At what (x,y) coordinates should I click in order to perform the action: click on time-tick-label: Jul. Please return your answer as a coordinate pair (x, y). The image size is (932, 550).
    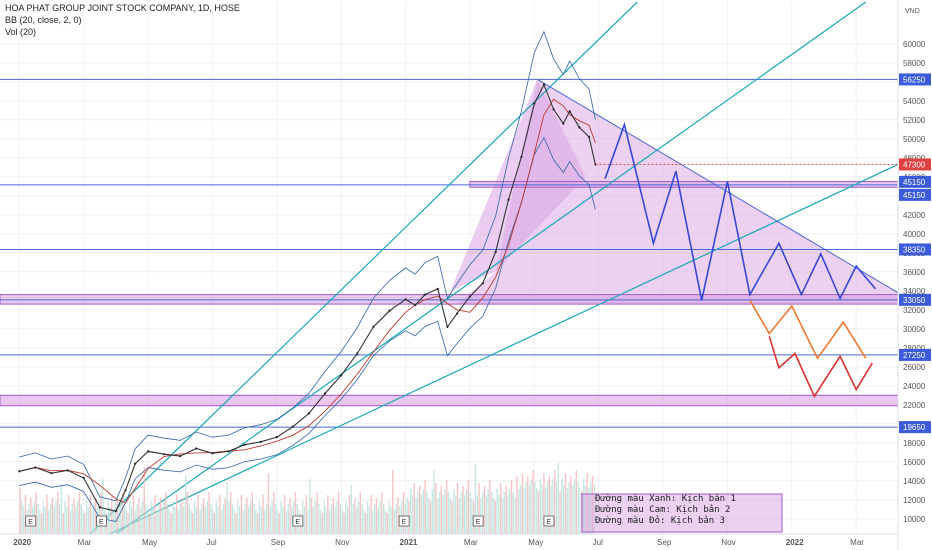
    Looking at the image, I should click on (598, 542).